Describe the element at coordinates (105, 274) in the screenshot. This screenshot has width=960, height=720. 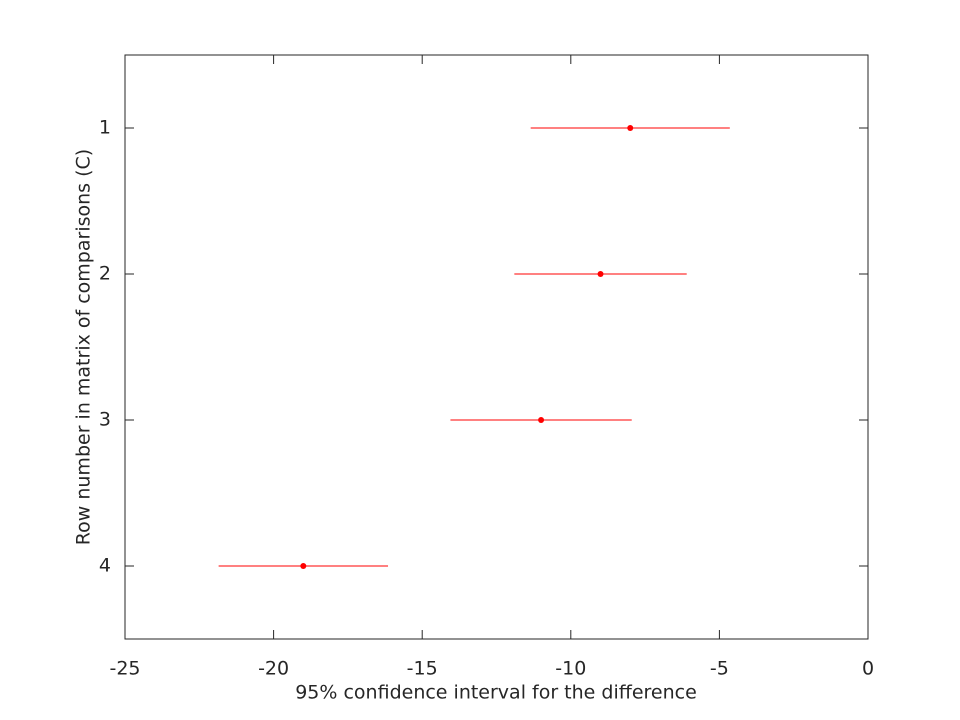
I see `y-tick-label: 2` at that location.